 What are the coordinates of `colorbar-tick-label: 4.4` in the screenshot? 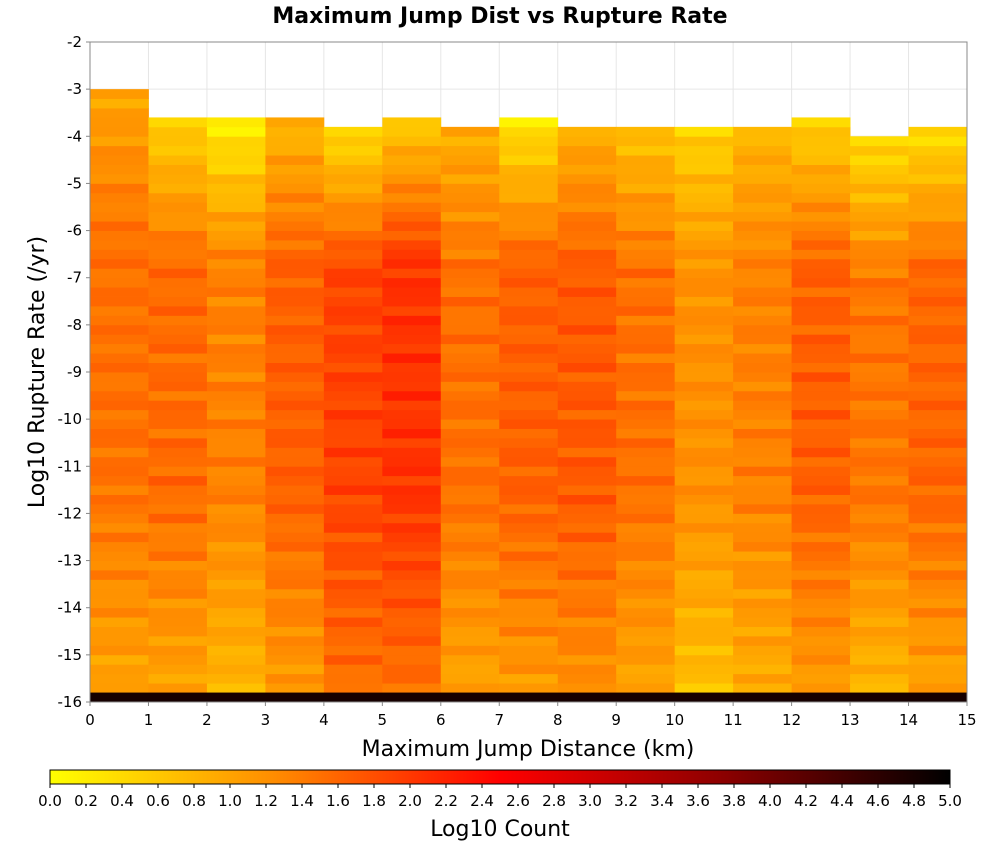 It's located at (842, 801).